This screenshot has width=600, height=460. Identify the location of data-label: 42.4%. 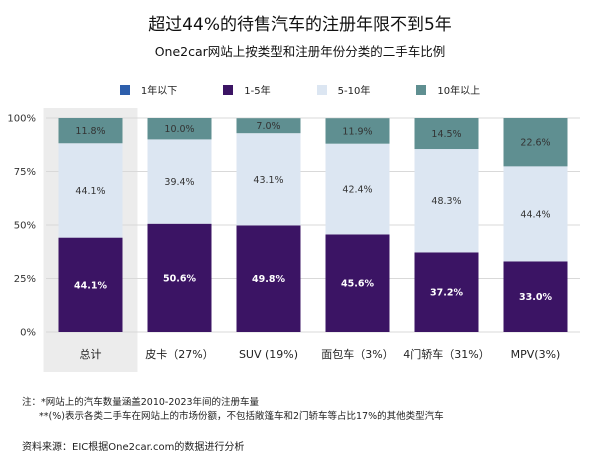
(357, 190).